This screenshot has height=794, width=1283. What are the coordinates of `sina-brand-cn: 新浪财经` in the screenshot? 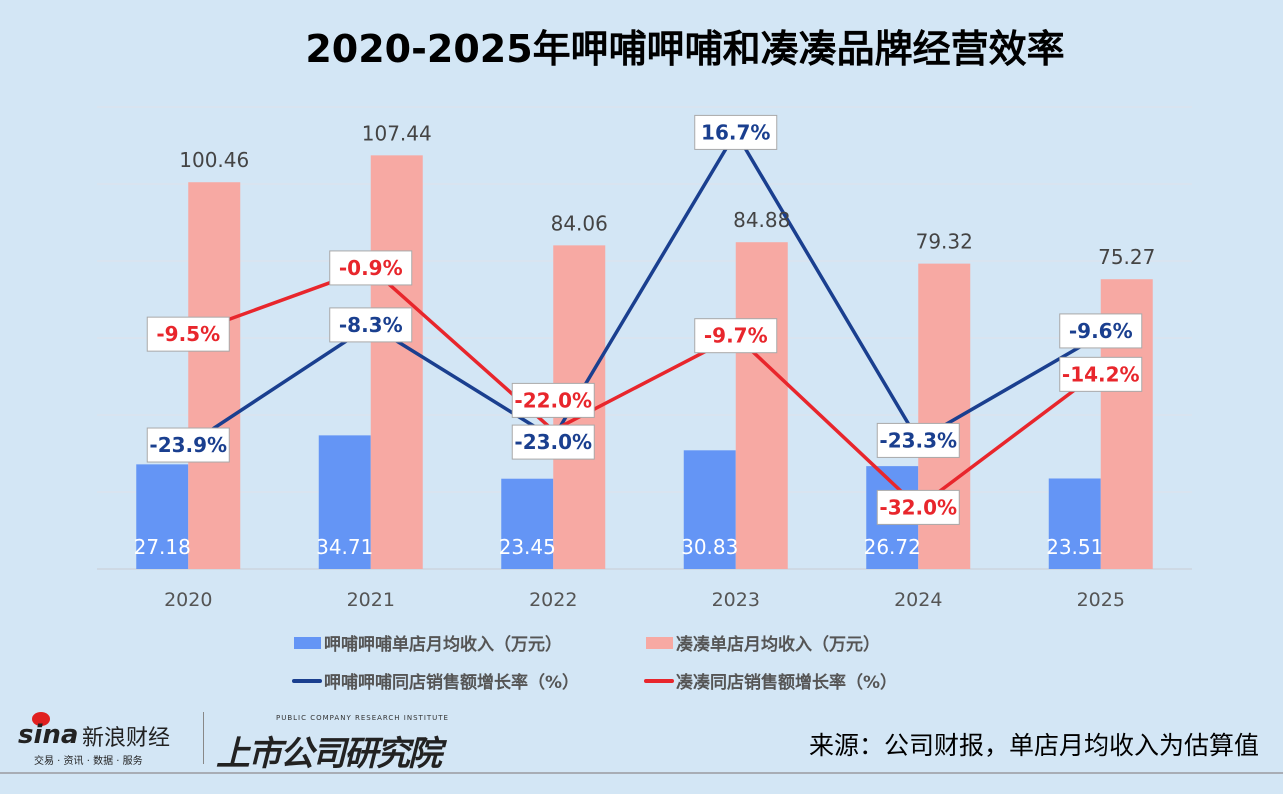 It's located at (126, 738).